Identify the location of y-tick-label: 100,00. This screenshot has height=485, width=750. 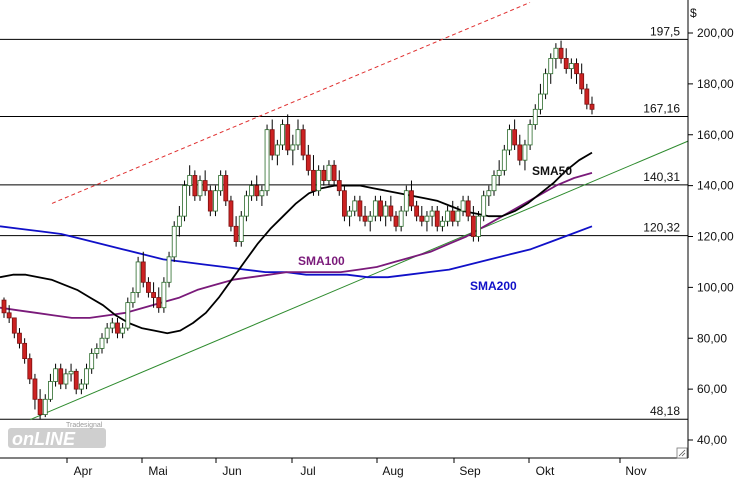
(715, 287).